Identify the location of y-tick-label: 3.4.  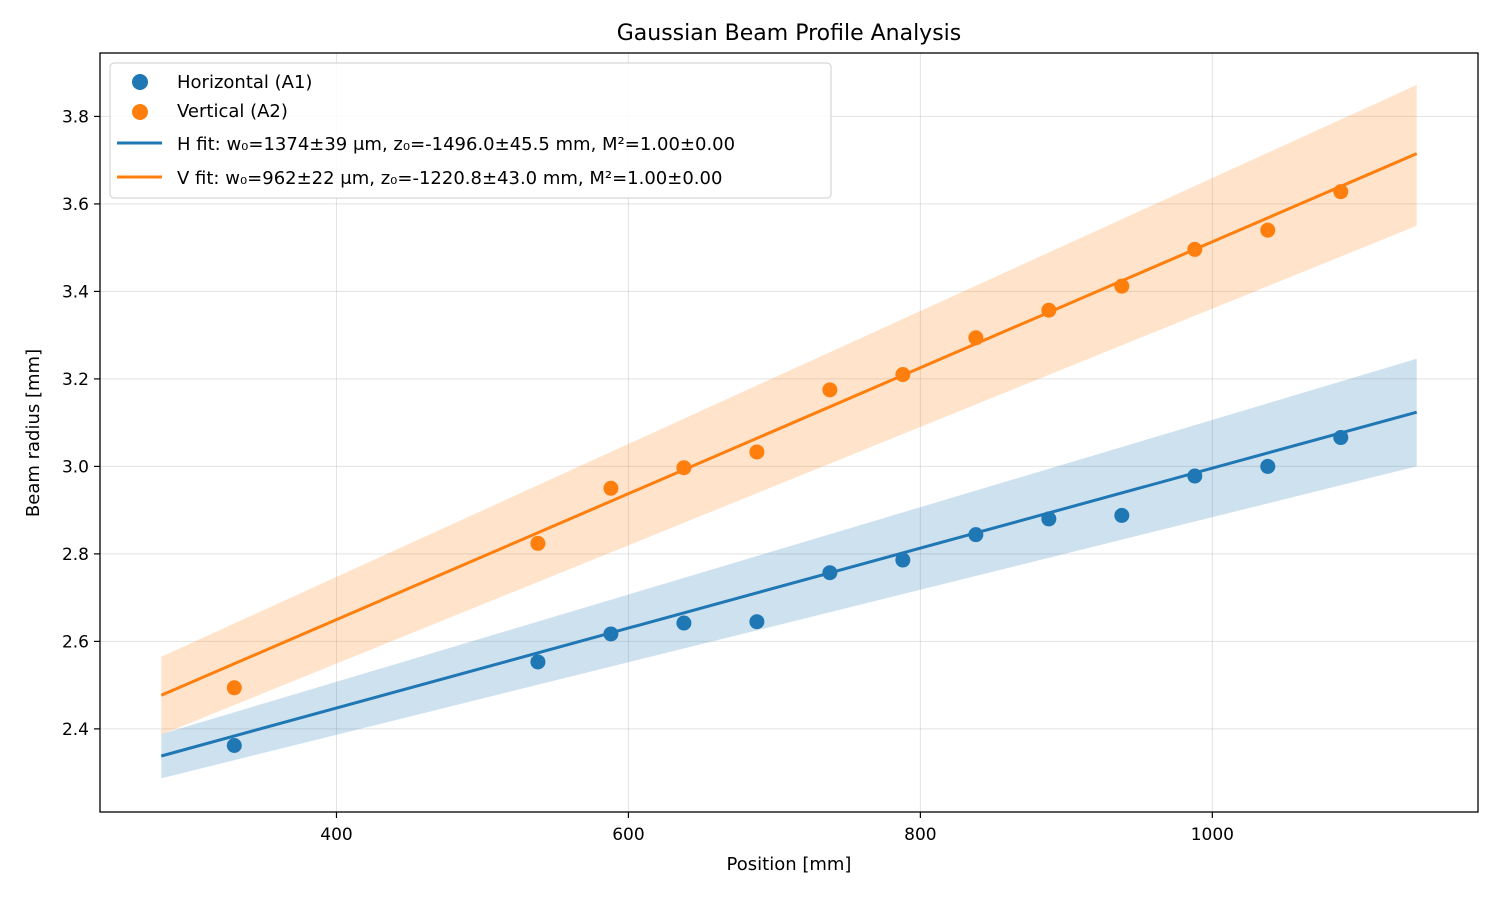
(75, 292).